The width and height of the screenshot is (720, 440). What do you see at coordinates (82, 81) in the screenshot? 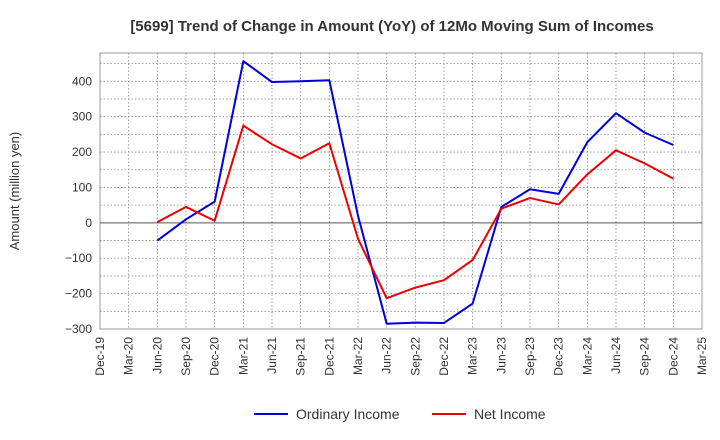
I see `y-tick-label: 400` at bounding box center [82, 81].